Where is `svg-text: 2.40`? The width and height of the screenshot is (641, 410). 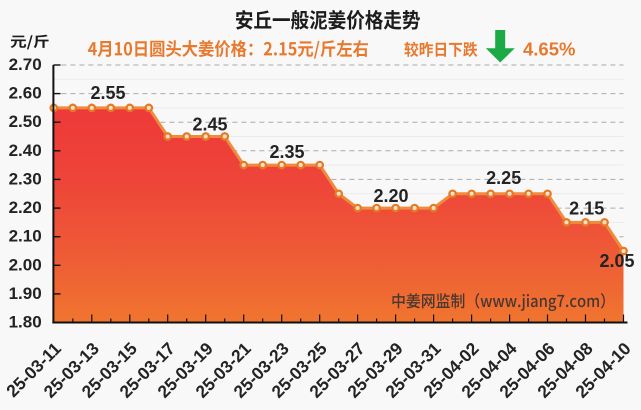 svg-text: 2.40 is located at coordinates (25, 150).